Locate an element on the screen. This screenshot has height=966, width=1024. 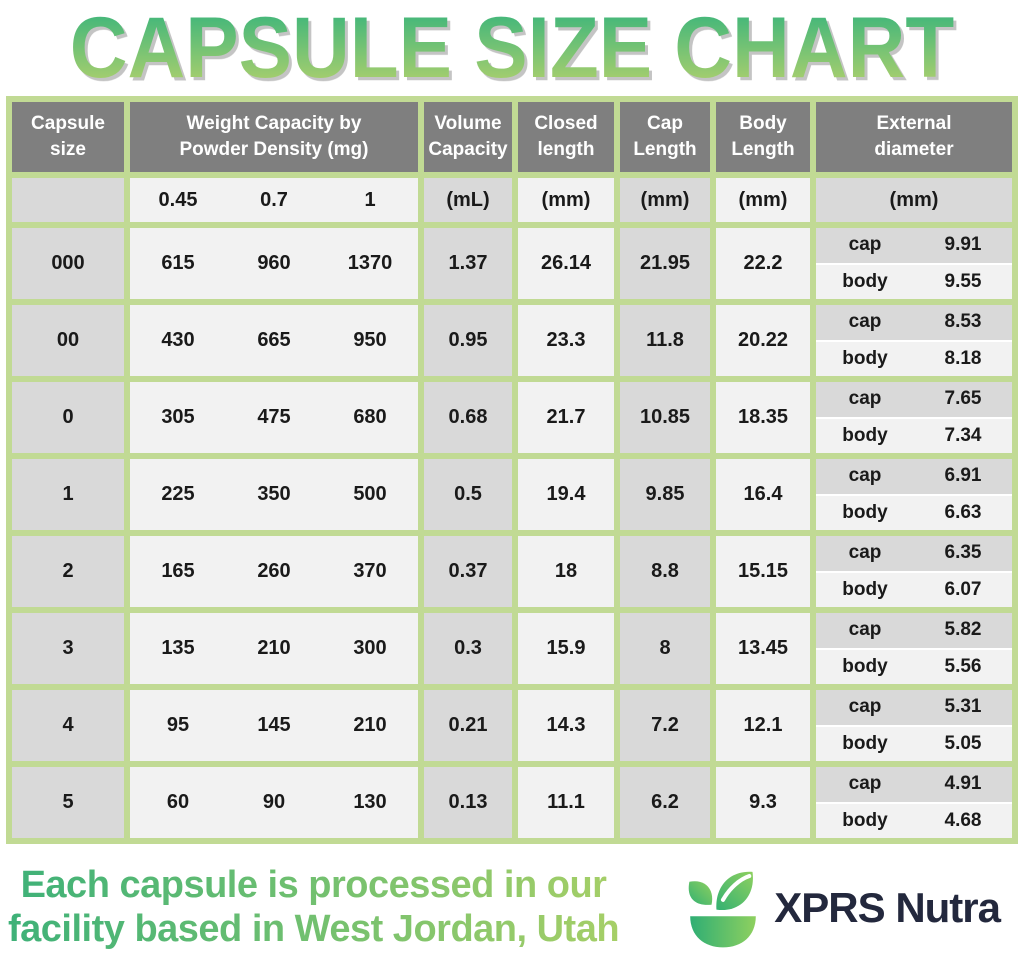
external-body-row: body 5.05 is located at coordinates (914, 743).